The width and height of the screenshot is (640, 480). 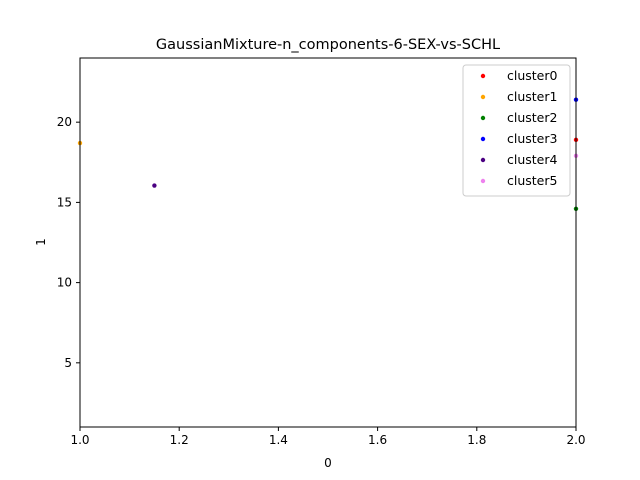 What do you see at coordinates (41, 242) in the screenshot?
I see `y-axis-label: 1` at bounding box center [41, 242].